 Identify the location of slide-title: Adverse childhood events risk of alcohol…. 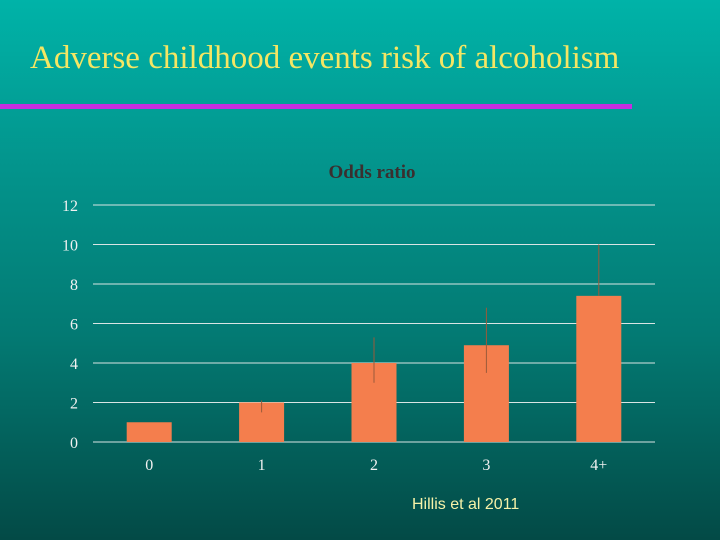
(325, 58).